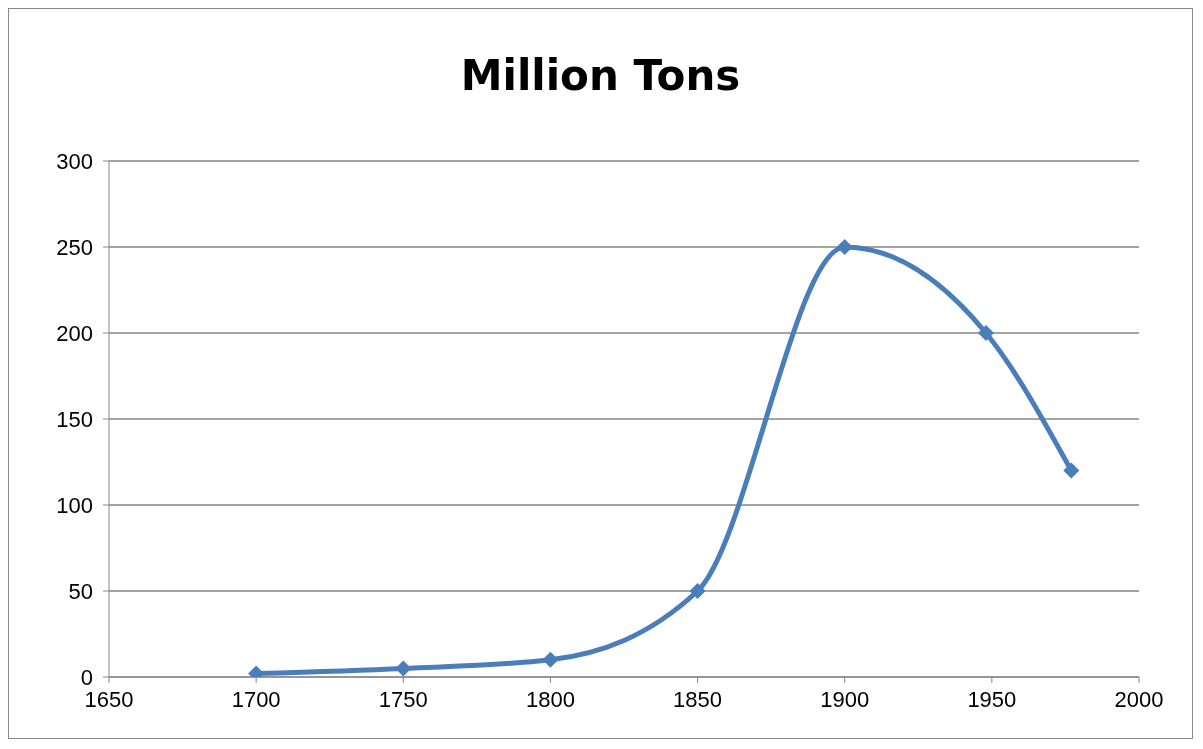 This screenshot has width=1203, height=749. What do you see at coordinates (698, 699) in the screenshot?
I see `x-tick-label: 1850` at bounding box center [698, 699].